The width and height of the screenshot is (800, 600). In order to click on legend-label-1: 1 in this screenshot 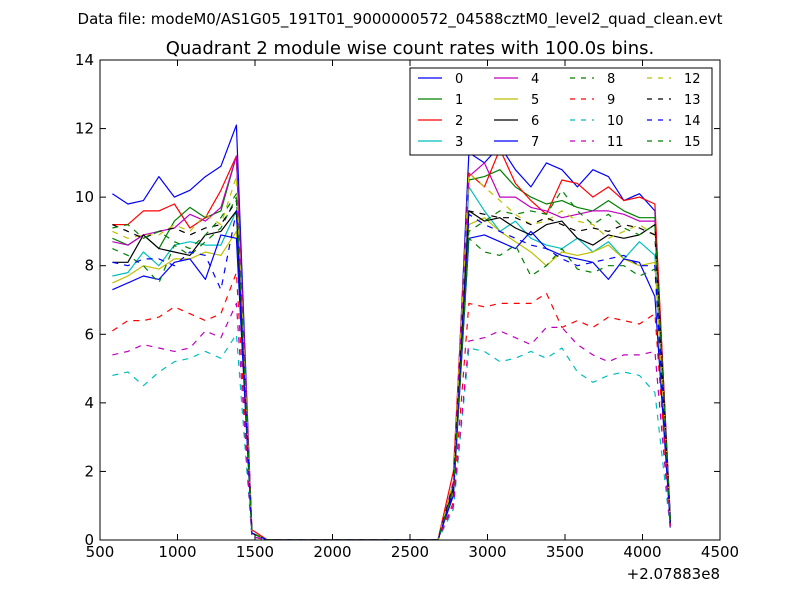, I will do `click(459, 100)`.